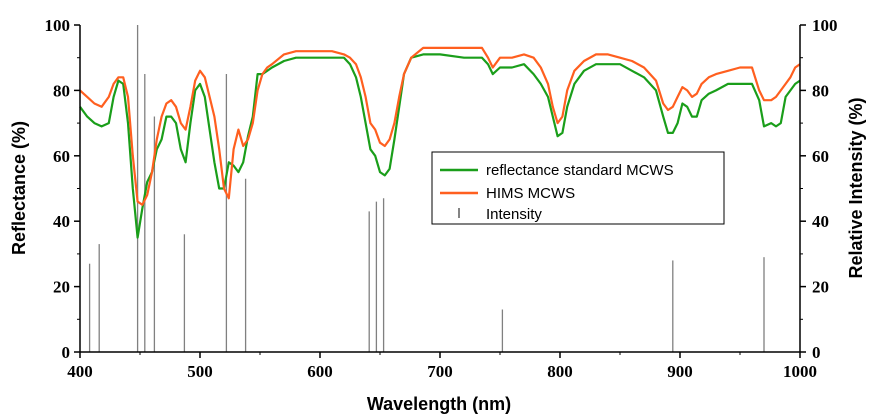 This screenshot has height=415, width=876. What do you see at coordinates (820, 221) in the screenshot?
I see `y2-tick-label: 40` at bounding box center [820, 221].